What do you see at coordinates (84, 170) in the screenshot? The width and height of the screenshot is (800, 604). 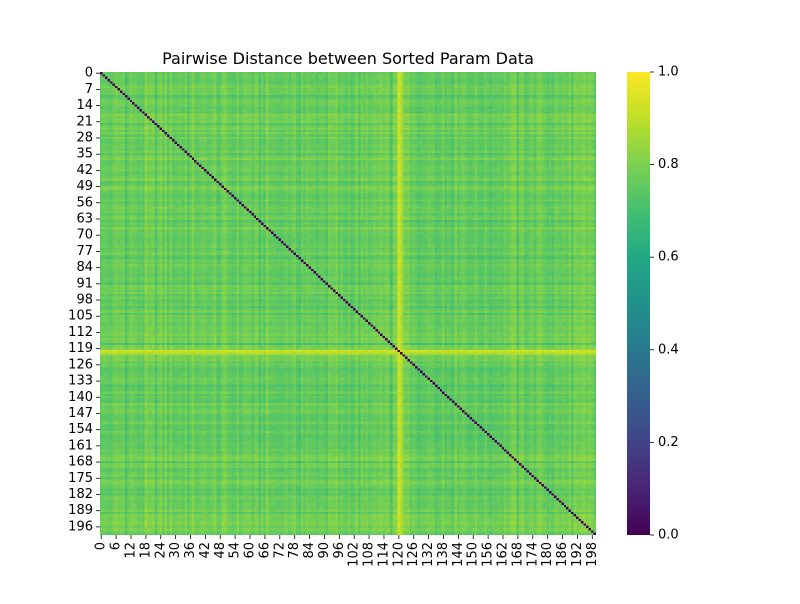 I see `y-tick-label: 42` at bounding box center [84, 170].